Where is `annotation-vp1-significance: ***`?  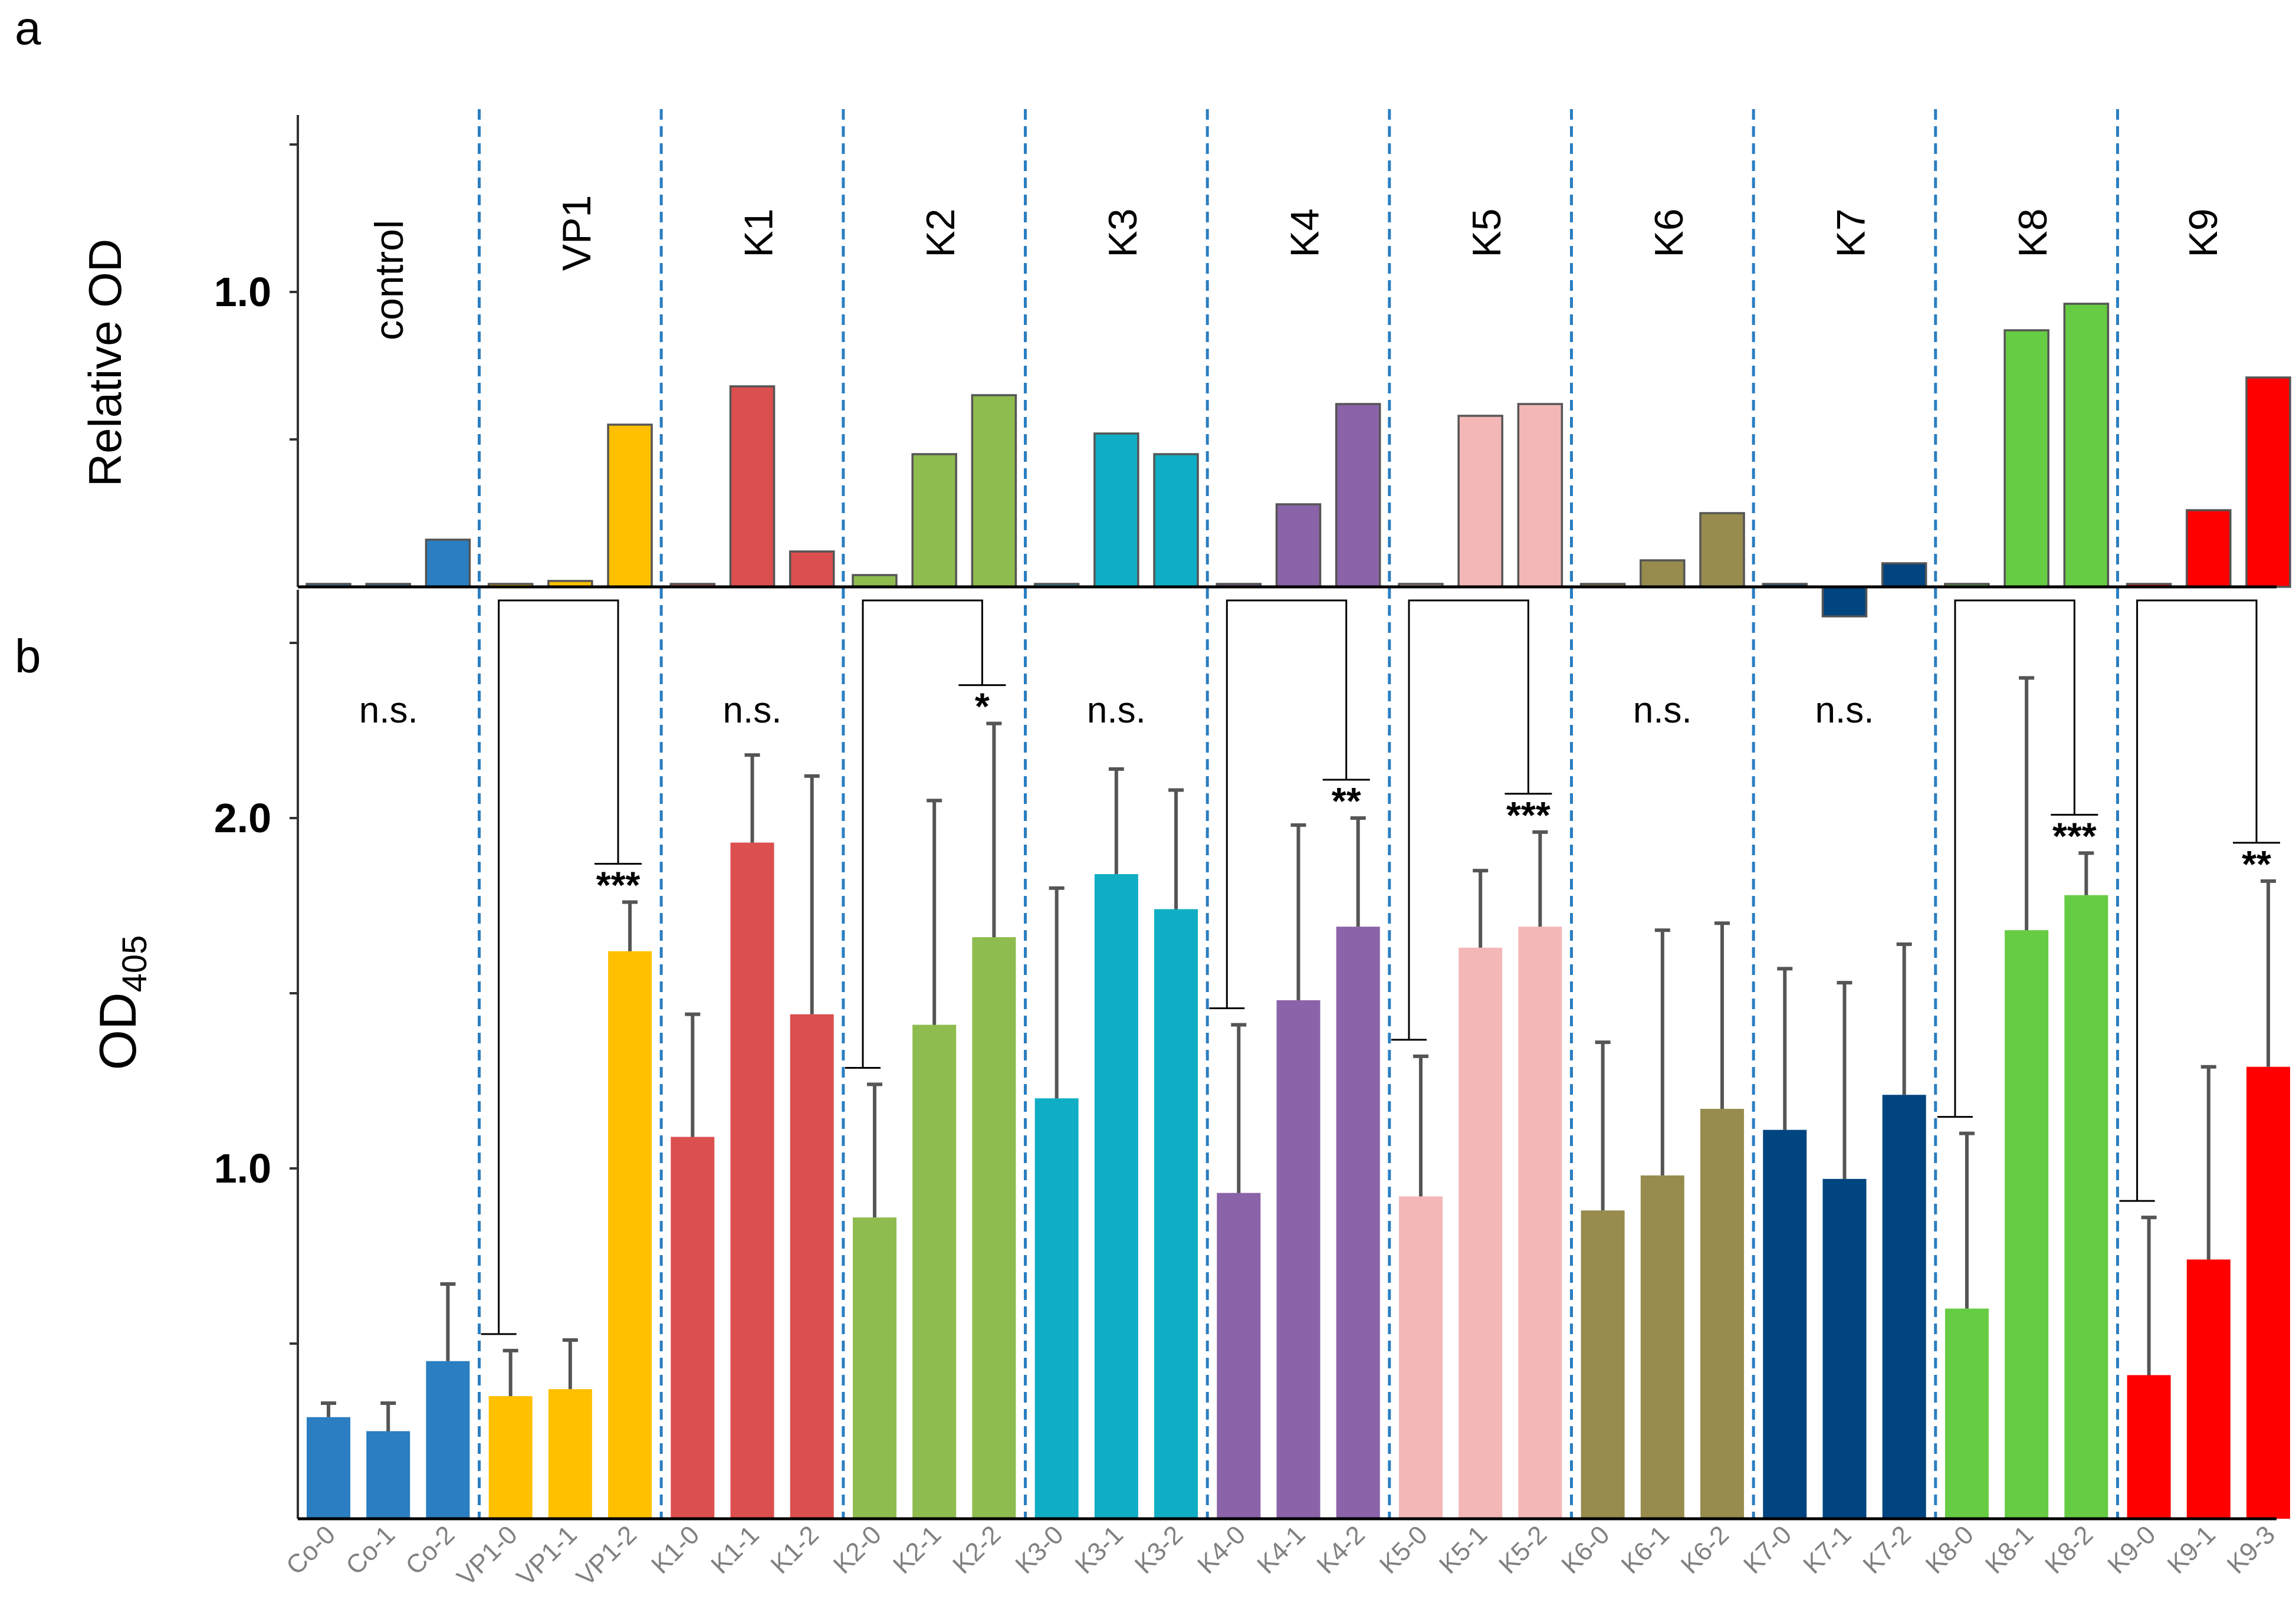
annotation-vp1-significance: *** is located at coordinates (618, 885).